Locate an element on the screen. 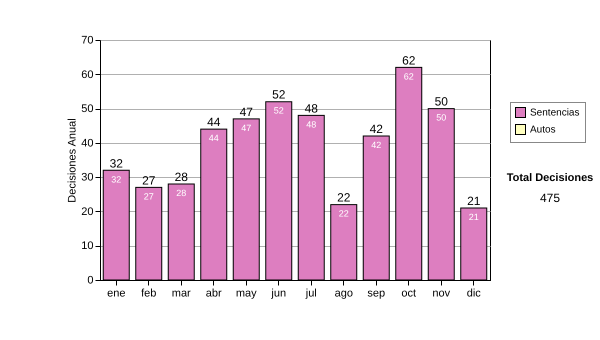  x-tick-label: dic is located at coordinates (474, 294).